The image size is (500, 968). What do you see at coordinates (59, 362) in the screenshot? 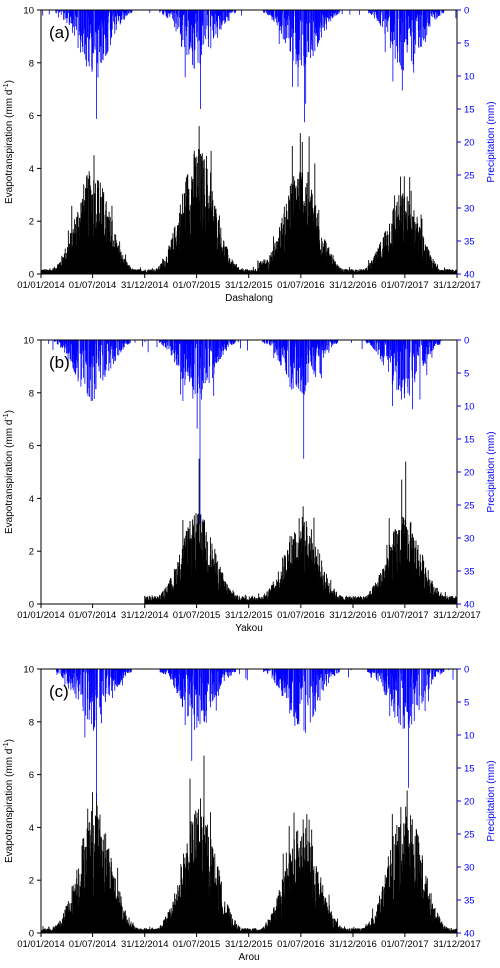
I see `panel-label: (b)` at bounding box center [59, 362].